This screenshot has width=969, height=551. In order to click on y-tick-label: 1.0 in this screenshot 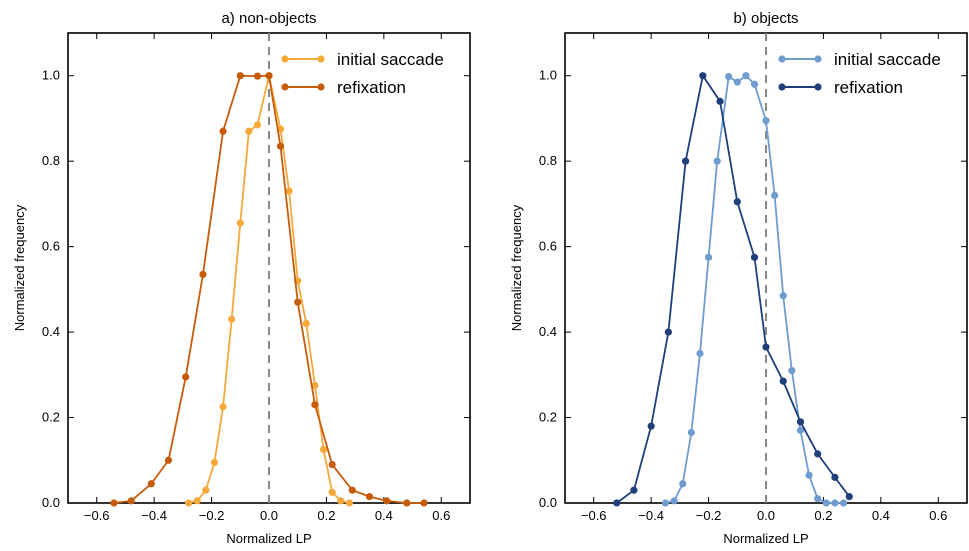, I will do `click(548, 75)`.